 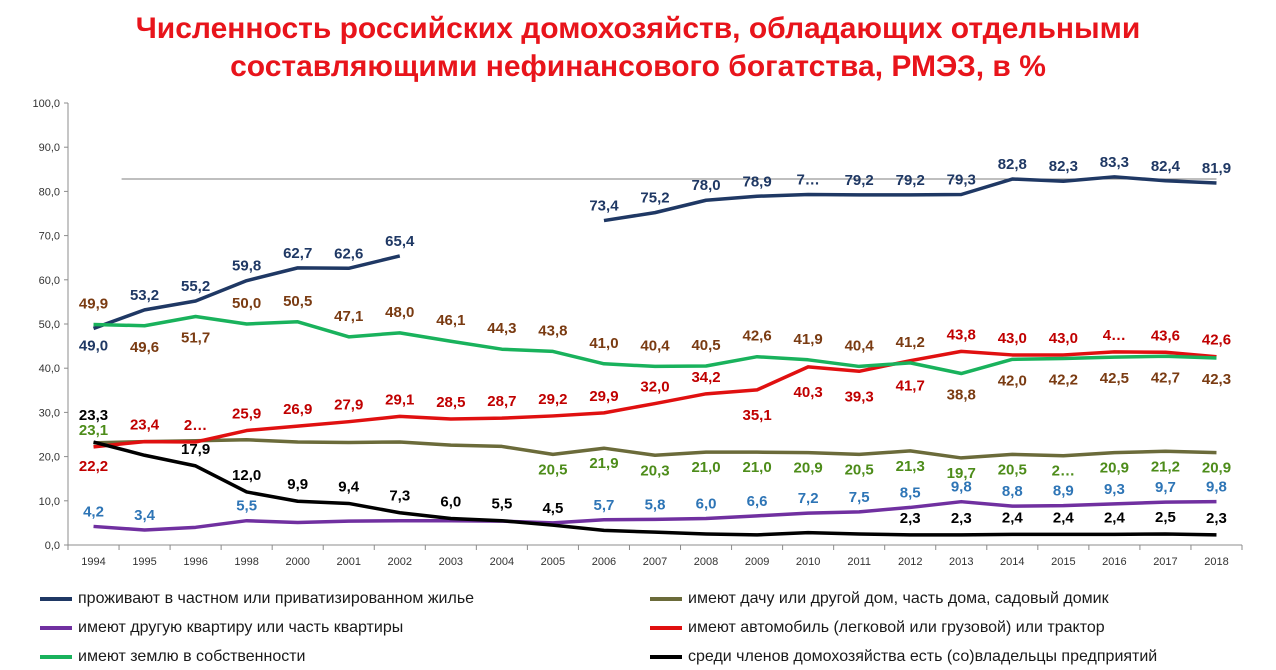 What do you see at coordinates (603, 343) in the screenshot?
I see `data-label: 41,0` at bounding box center [603, 343].